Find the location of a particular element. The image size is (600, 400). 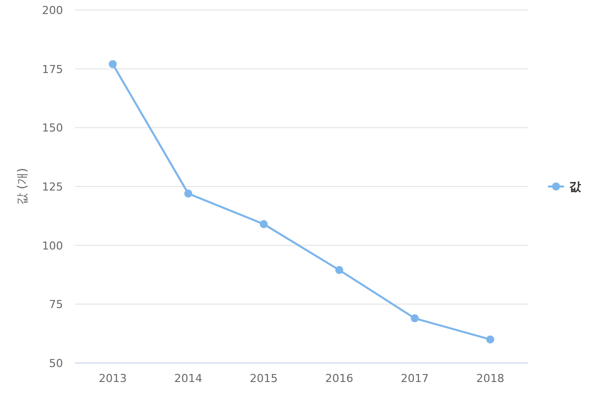

y-tick-label: 175 is located at coordinates (52, 69).